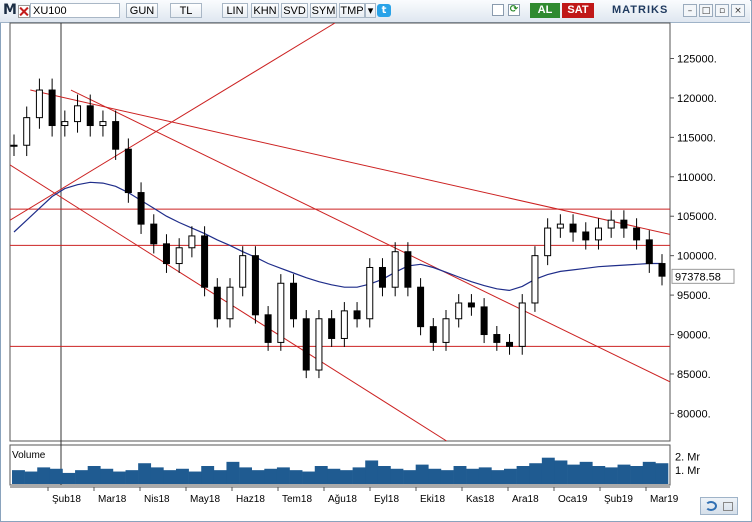  I want to click on twitter-icon: t, so click(384, 10).